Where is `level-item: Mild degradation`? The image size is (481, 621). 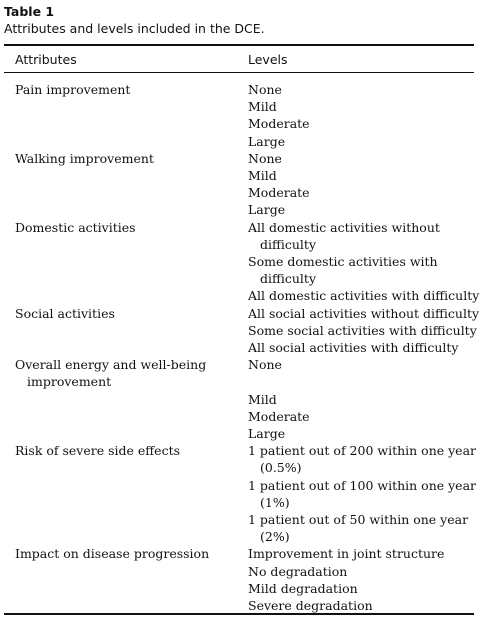 level-item: Mild degradation is located at coordinates (362, 588).